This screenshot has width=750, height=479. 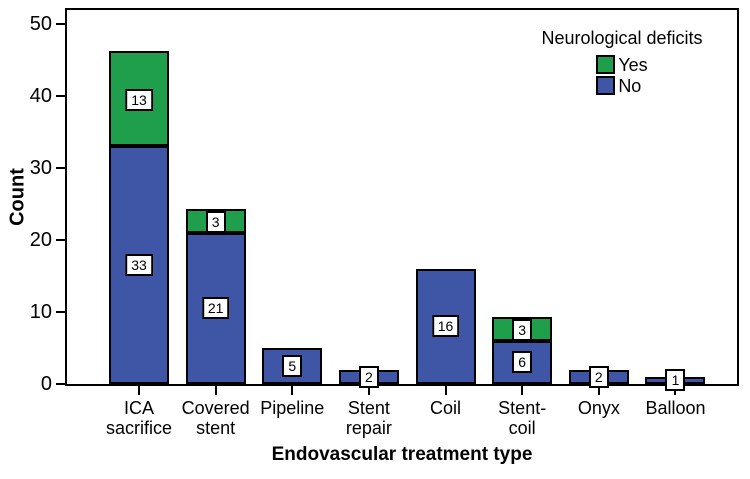 What do you see at coordinates (40, 312) in the screenshot?
I see `y-tick-label: 10` at bounding box center [40, 312].